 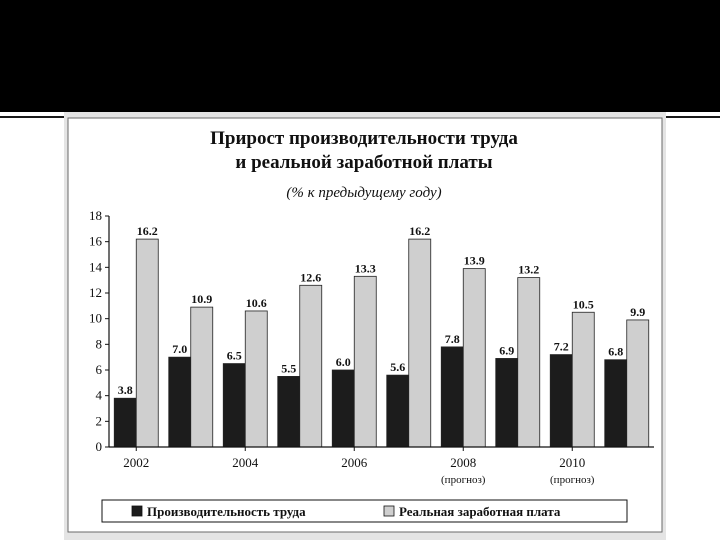 What do you see at coordinates (234, 356) in the screenshot?
I see `bar-value-label: 6.5` at bounding box center [234, 356].